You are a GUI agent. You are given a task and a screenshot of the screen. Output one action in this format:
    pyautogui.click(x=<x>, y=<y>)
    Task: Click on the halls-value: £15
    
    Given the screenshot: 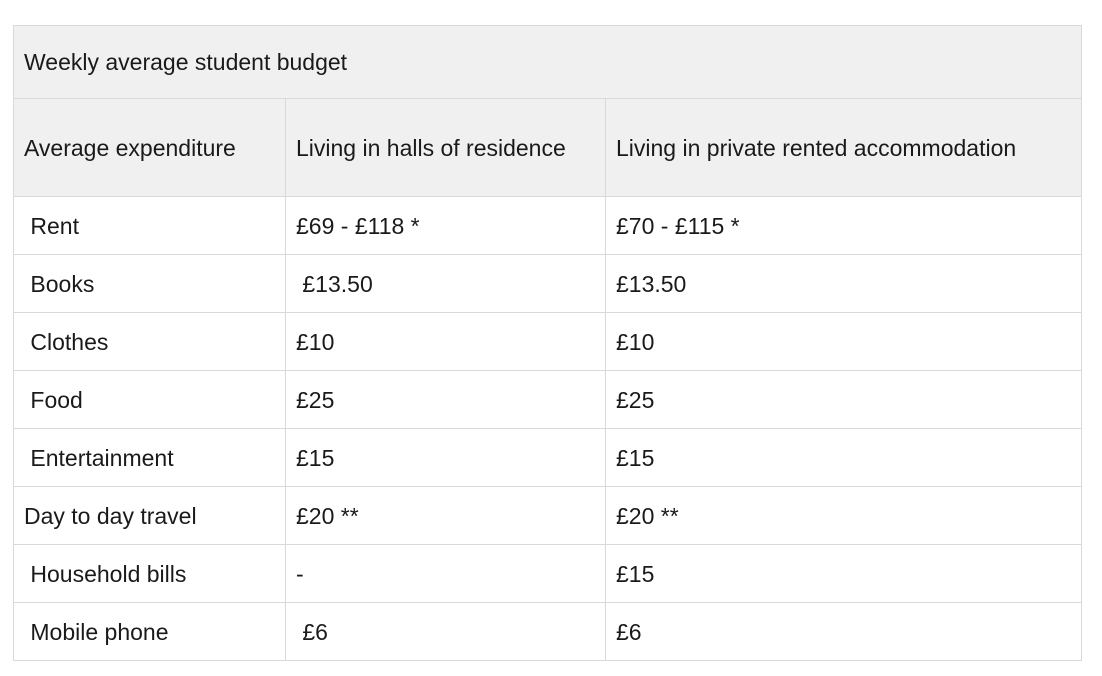 What is the action you would take?
    pyautogui.click(x=445, y=457)
    